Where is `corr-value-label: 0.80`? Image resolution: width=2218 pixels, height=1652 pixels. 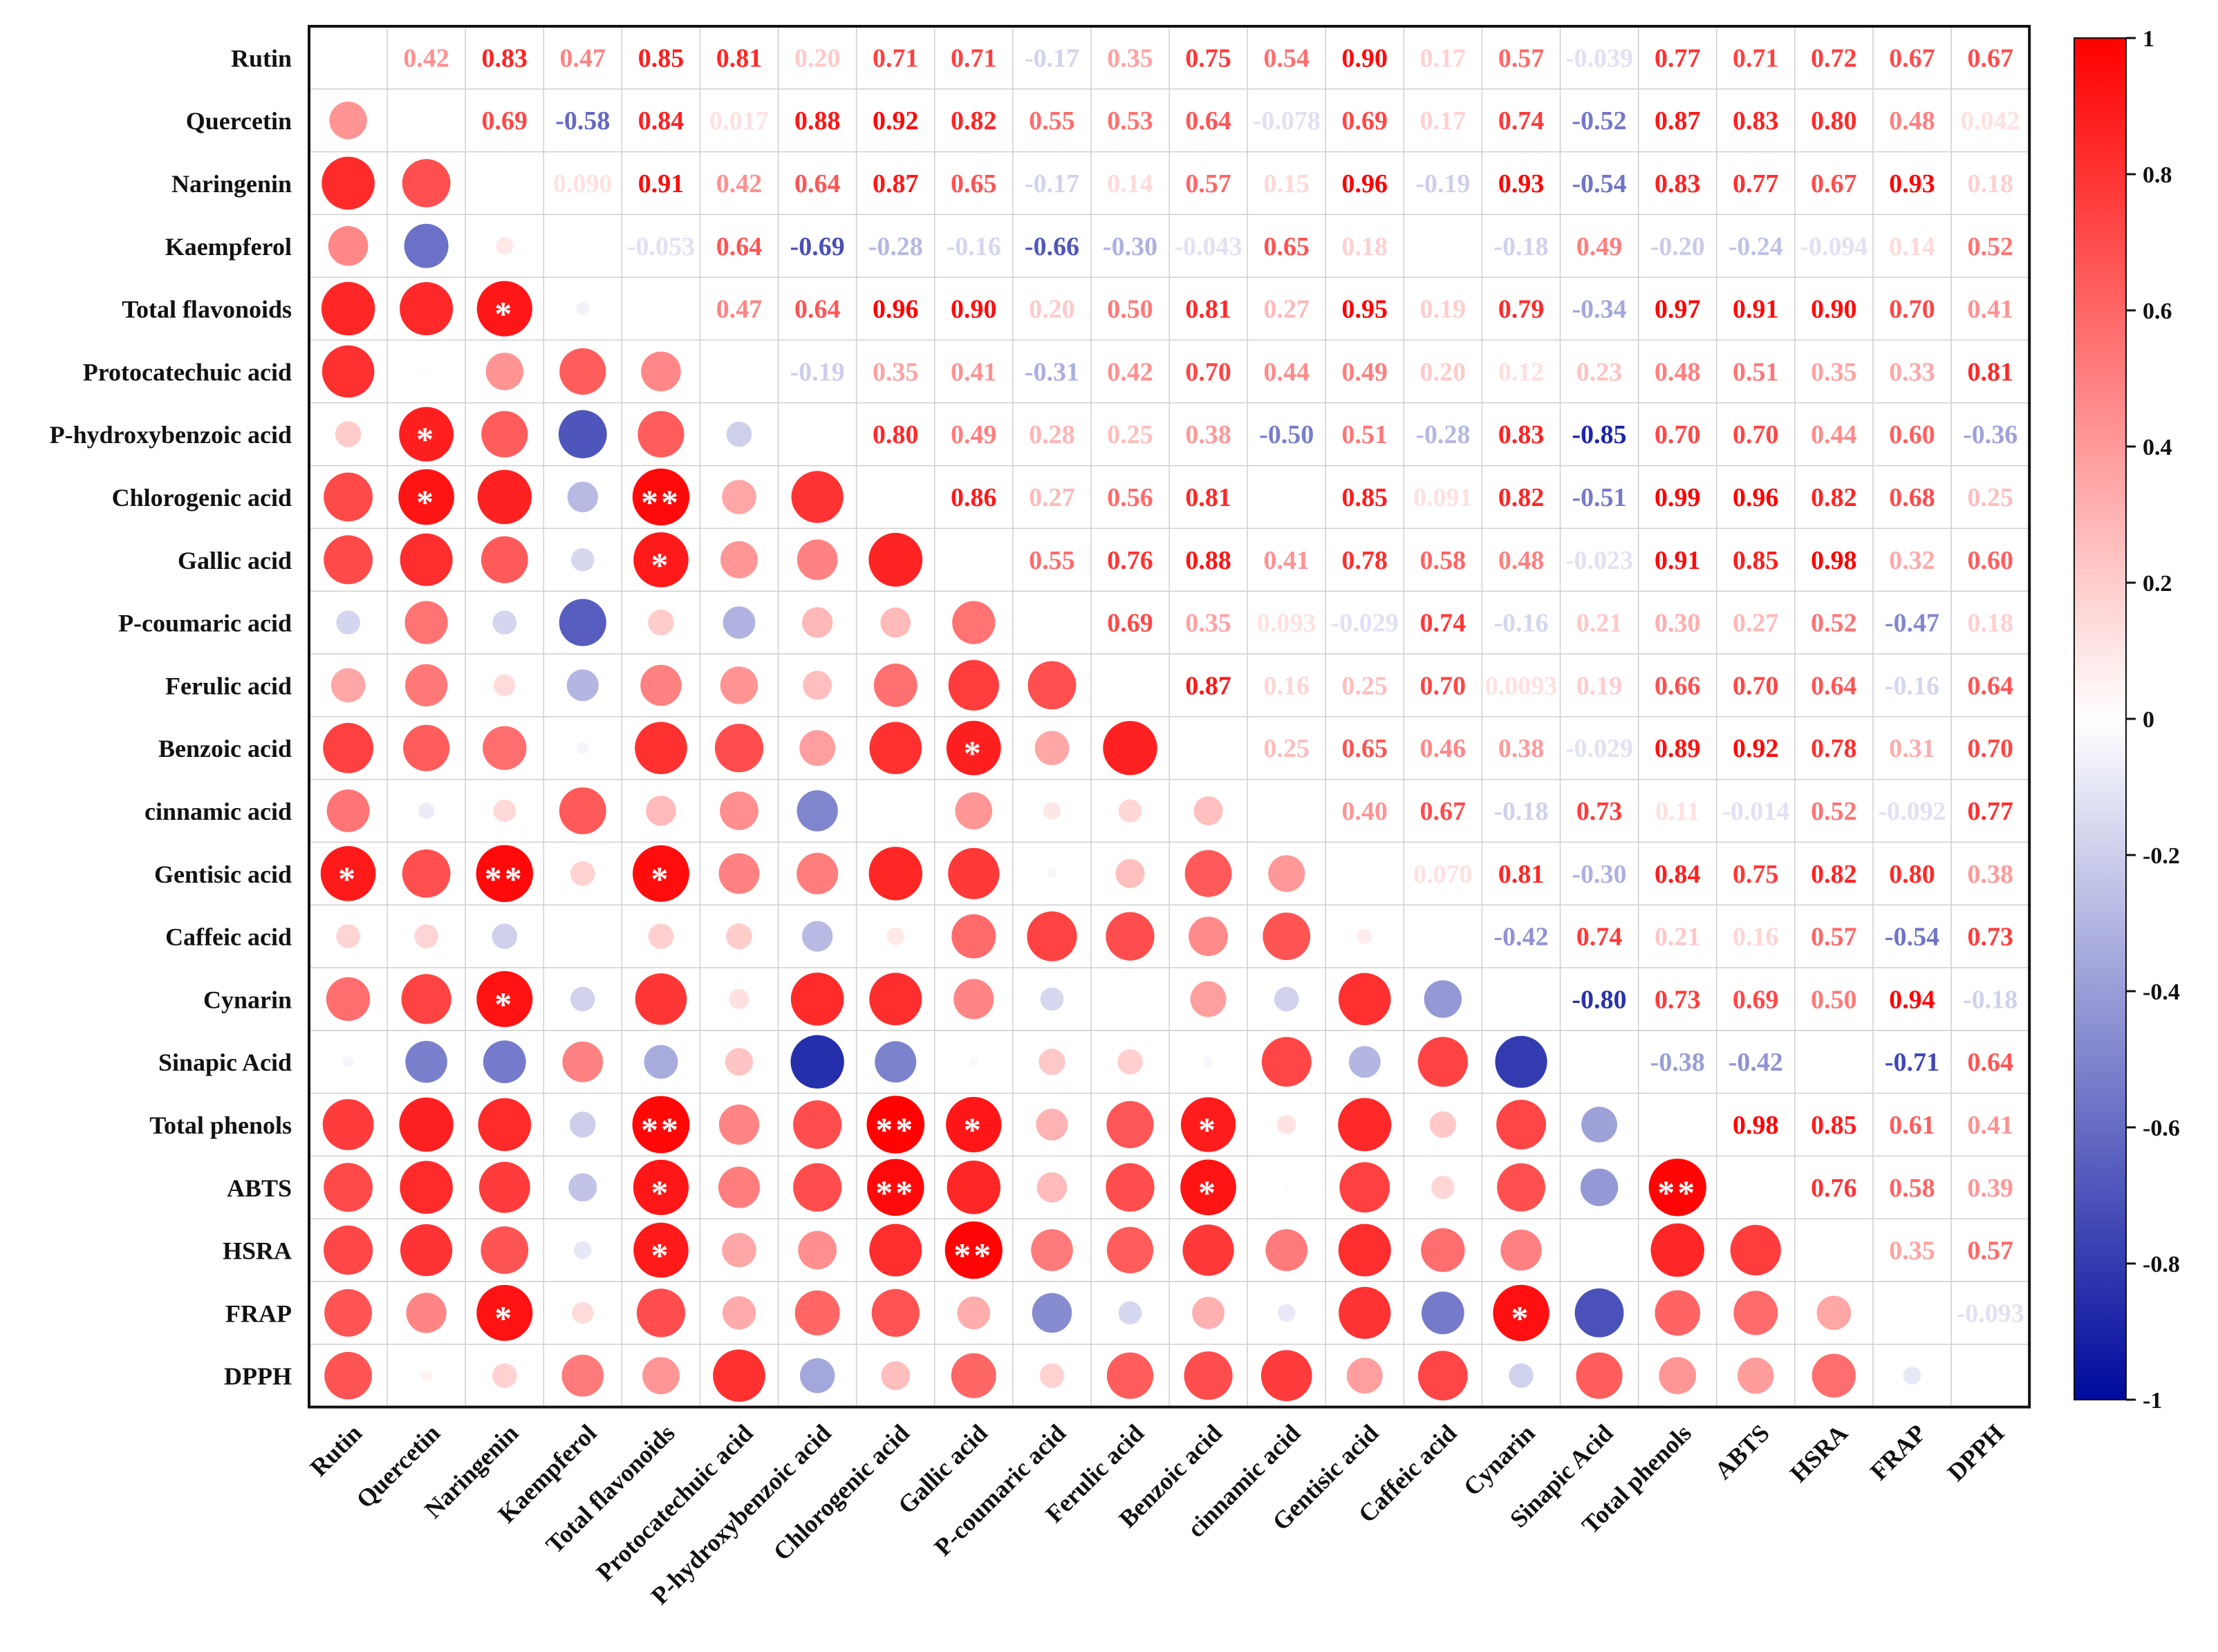
corr-value-label: 0.80 is located at coordinates (1834, 121).